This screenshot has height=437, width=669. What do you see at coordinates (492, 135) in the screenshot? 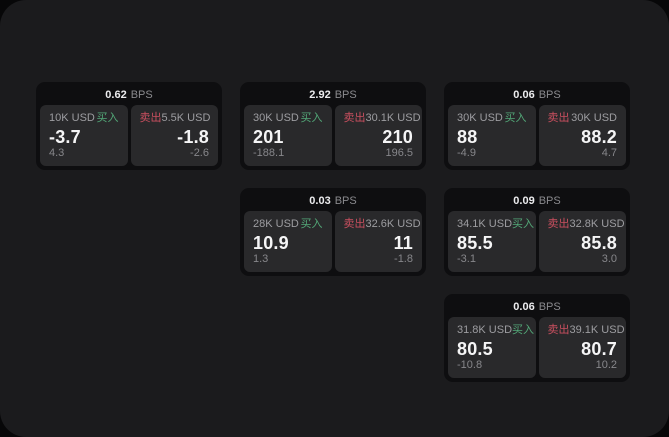
I see `buy-panel: 30K USD 买入 88 -4.9` at bounding box center [492, 135].